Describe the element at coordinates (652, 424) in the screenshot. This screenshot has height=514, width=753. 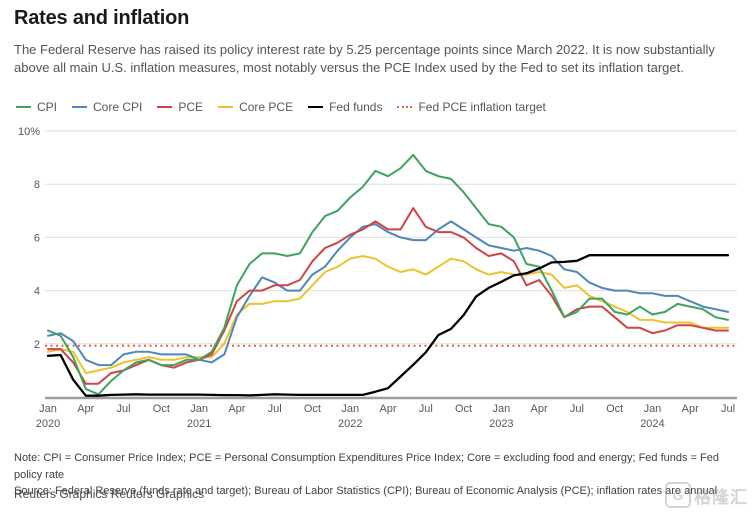
I see `x-tick-label-year: 2024` at that location.